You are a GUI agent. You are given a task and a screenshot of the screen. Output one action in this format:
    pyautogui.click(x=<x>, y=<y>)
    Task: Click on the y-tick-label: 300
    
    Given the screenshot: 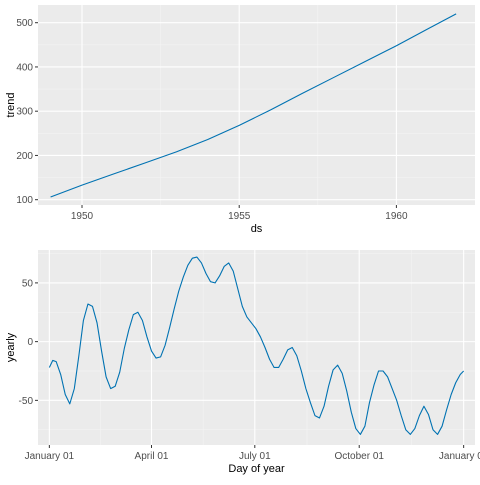 What is the action you would take?
    pyautogui.click(x=24, y=112)
    